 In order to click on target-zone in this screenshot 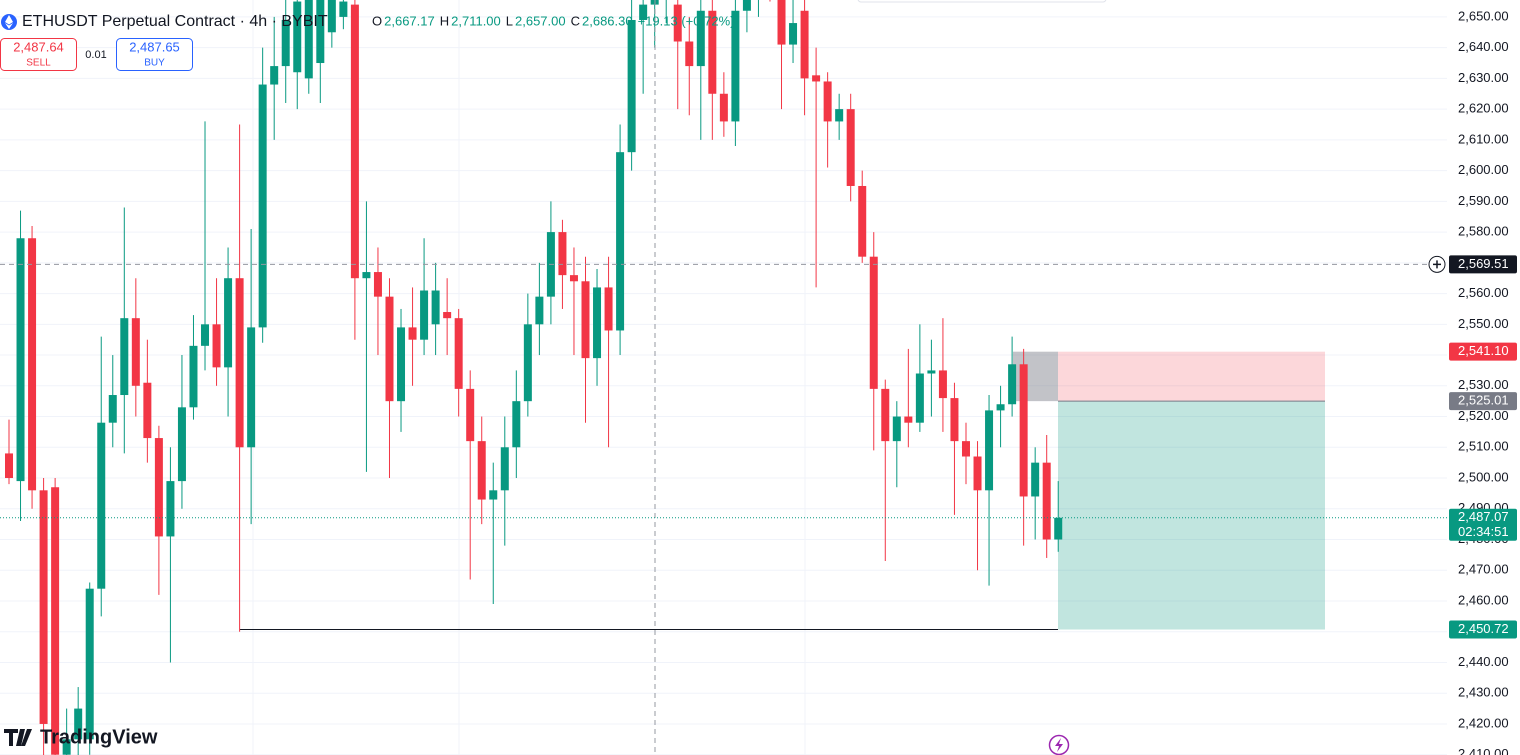, I will do `click(1191, 515)`.